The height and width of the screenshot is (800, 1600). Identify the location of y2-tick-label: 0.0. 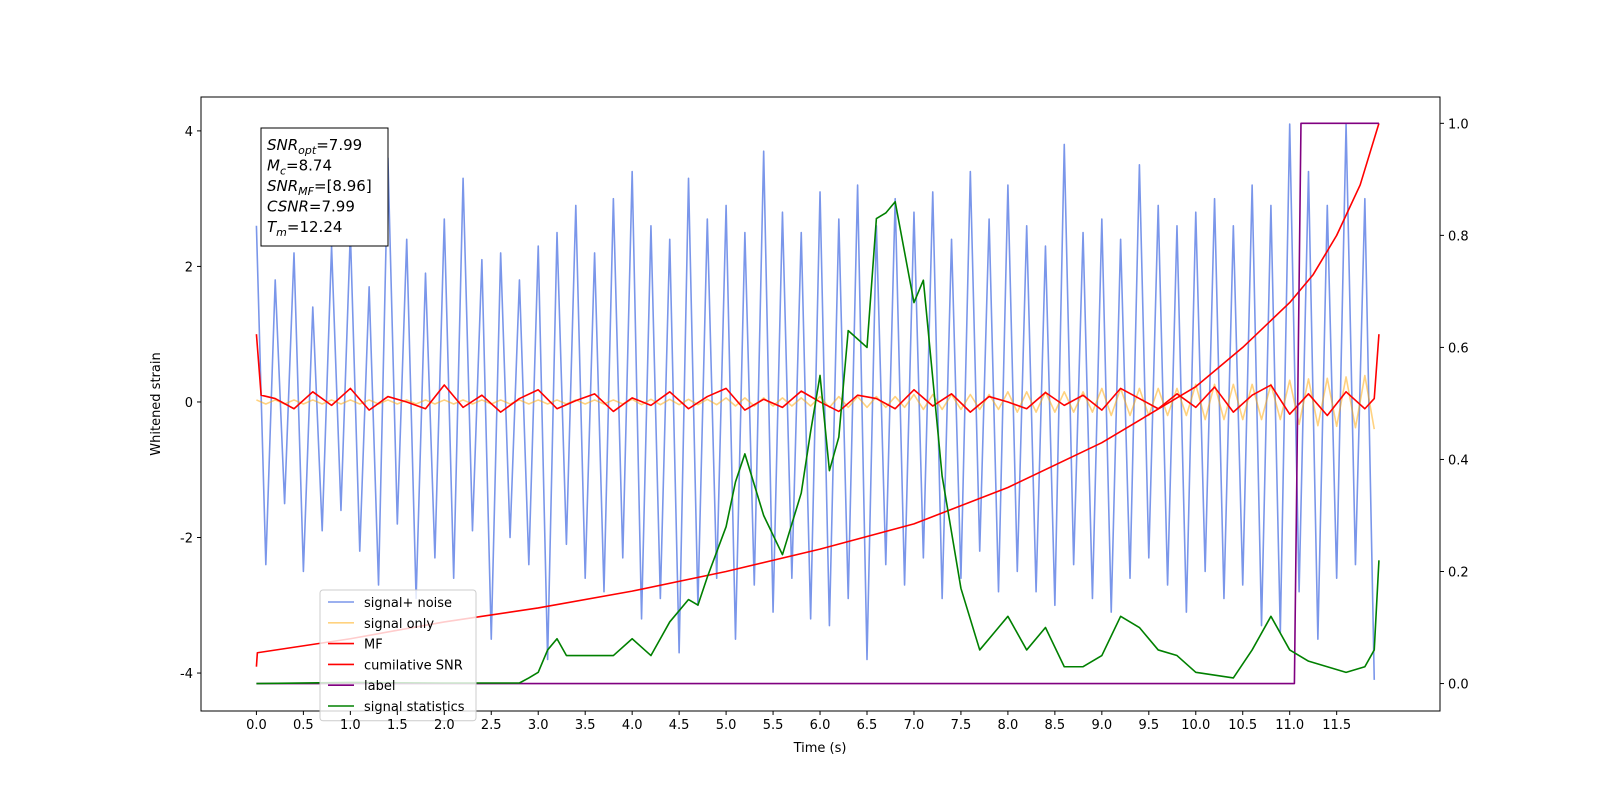
(1458, 685).